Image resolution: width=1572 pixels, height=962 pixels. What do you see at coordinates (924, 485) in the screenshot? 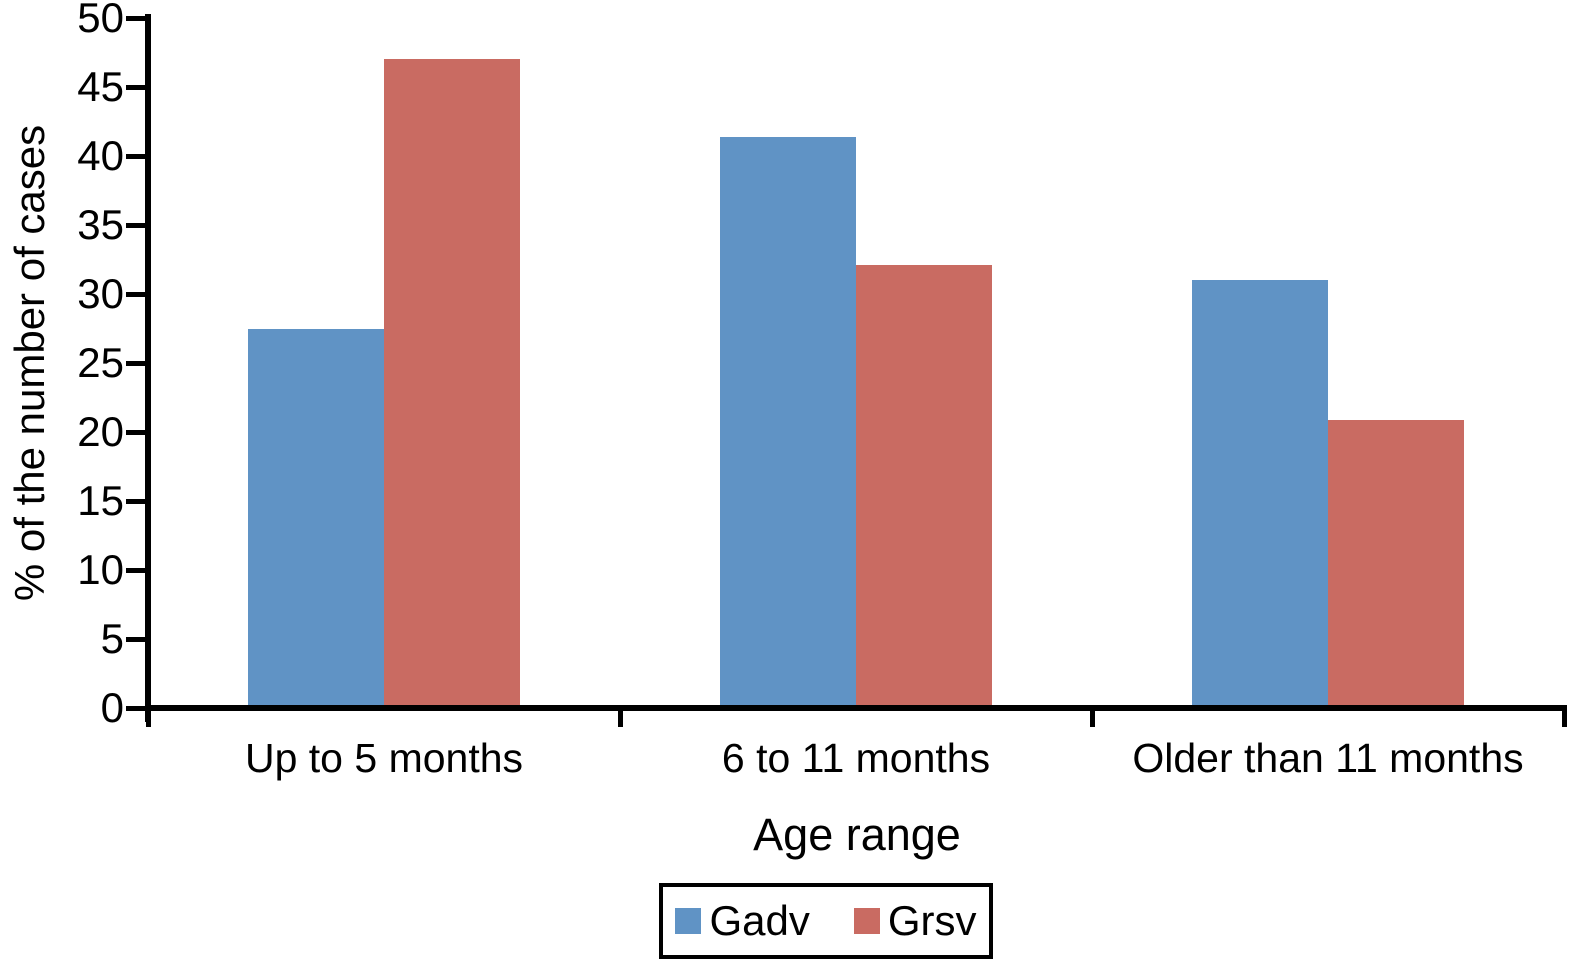
I see `bar-grsv-6-to-11-months` at bounding box center [924, 485].